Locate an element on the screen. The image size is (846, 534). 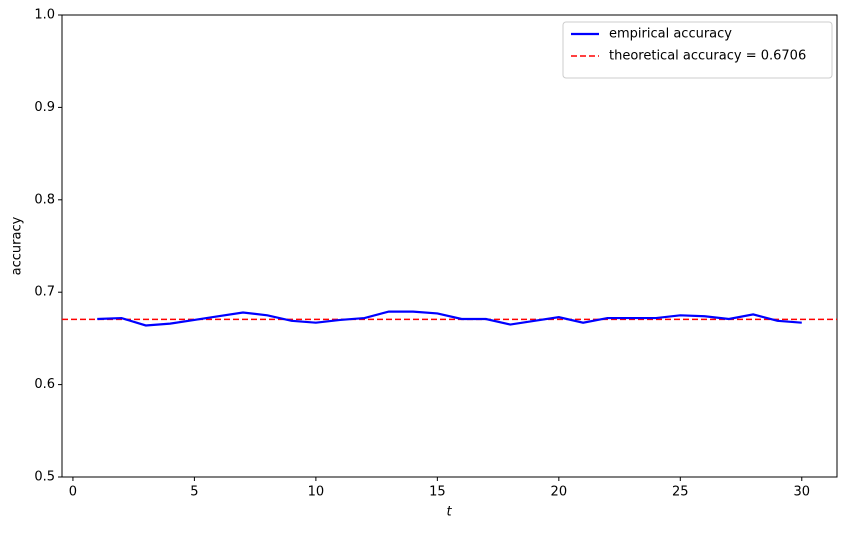
x-tick-label: 5 is located at coordinates (194, 492).